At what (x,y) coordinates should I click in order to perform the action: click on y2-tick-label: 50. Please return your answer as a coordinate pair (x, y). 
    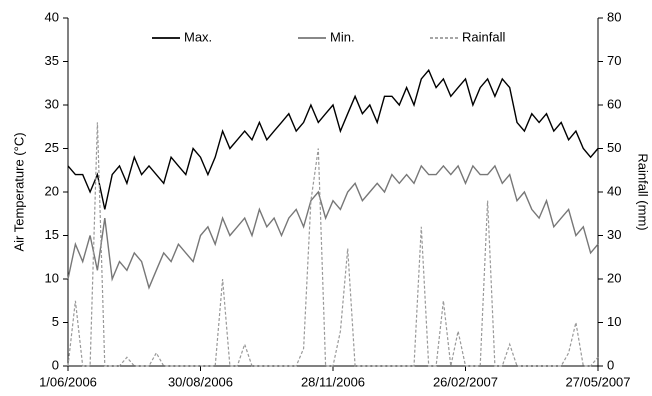
    Looking at the image, I should click on (614, 147).